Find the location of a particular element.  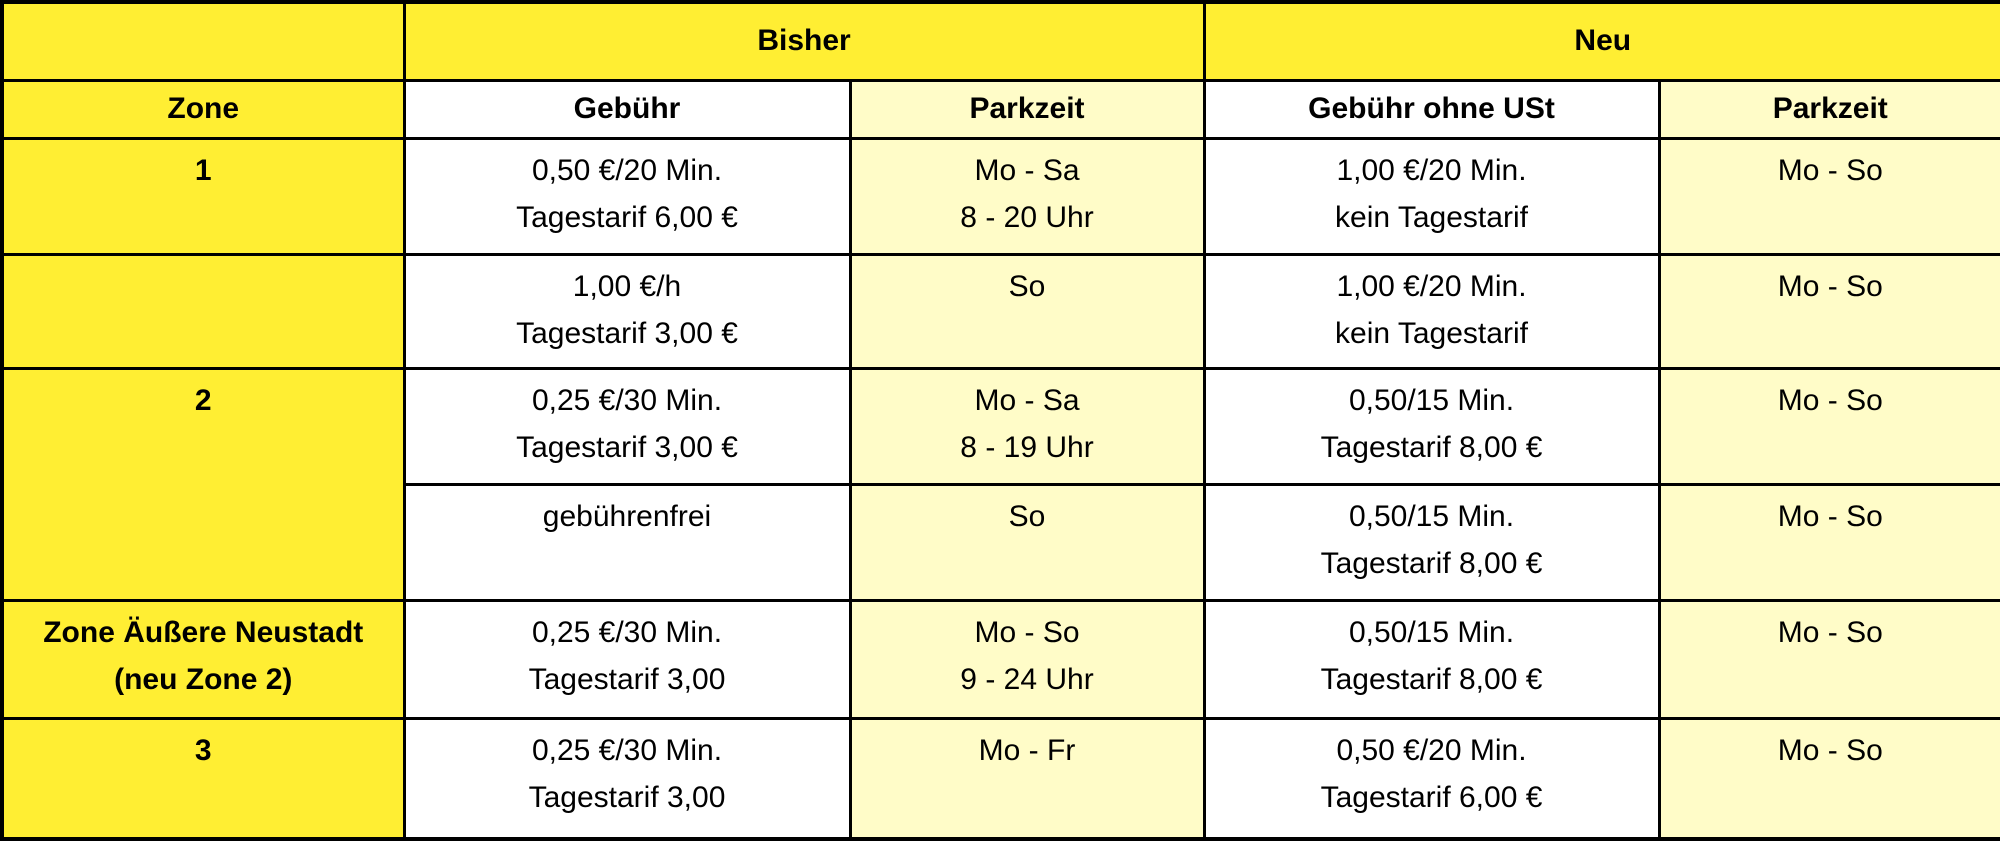

cell-line: 9 - 24 Uhr is located at coordinates (1027, 679).